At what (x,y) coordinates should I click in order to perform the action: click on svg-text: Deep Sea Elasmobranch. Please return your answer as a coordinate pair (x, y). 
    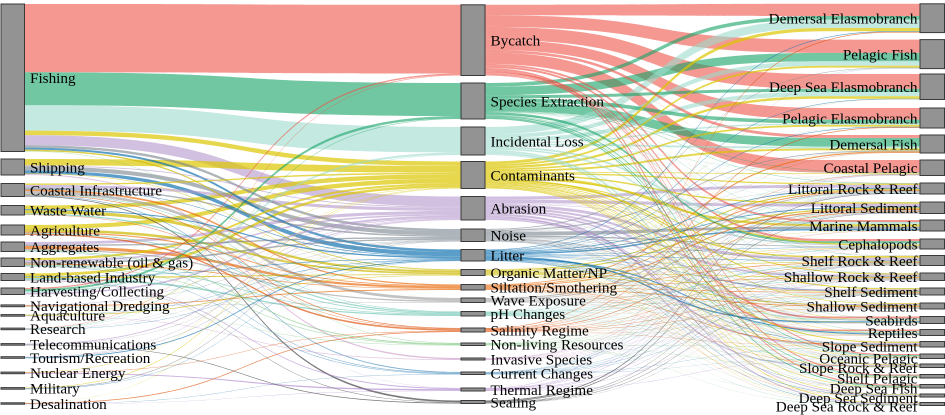
    Looking at the image, I should click on (843, 87).